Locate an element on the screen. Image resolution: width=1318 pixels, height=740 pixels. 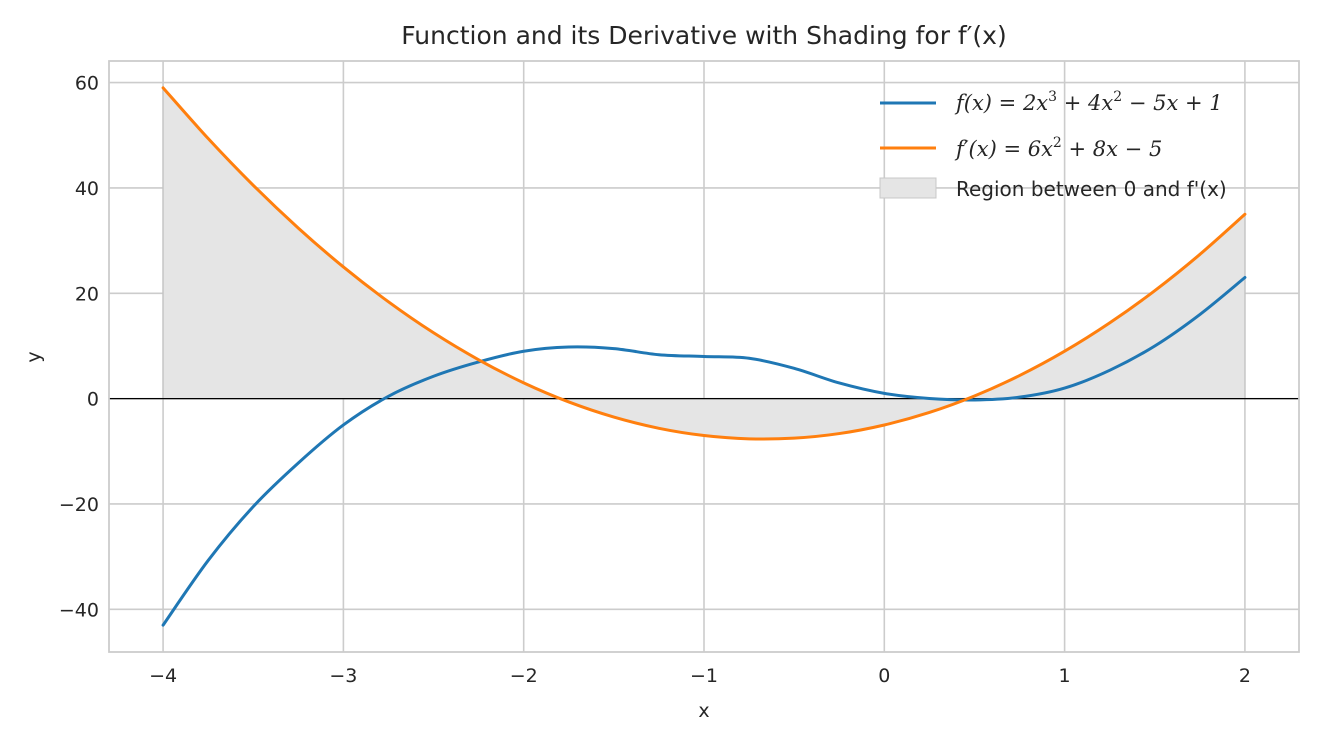
y-tick-label: 60 is located at coordinates (87, 84).